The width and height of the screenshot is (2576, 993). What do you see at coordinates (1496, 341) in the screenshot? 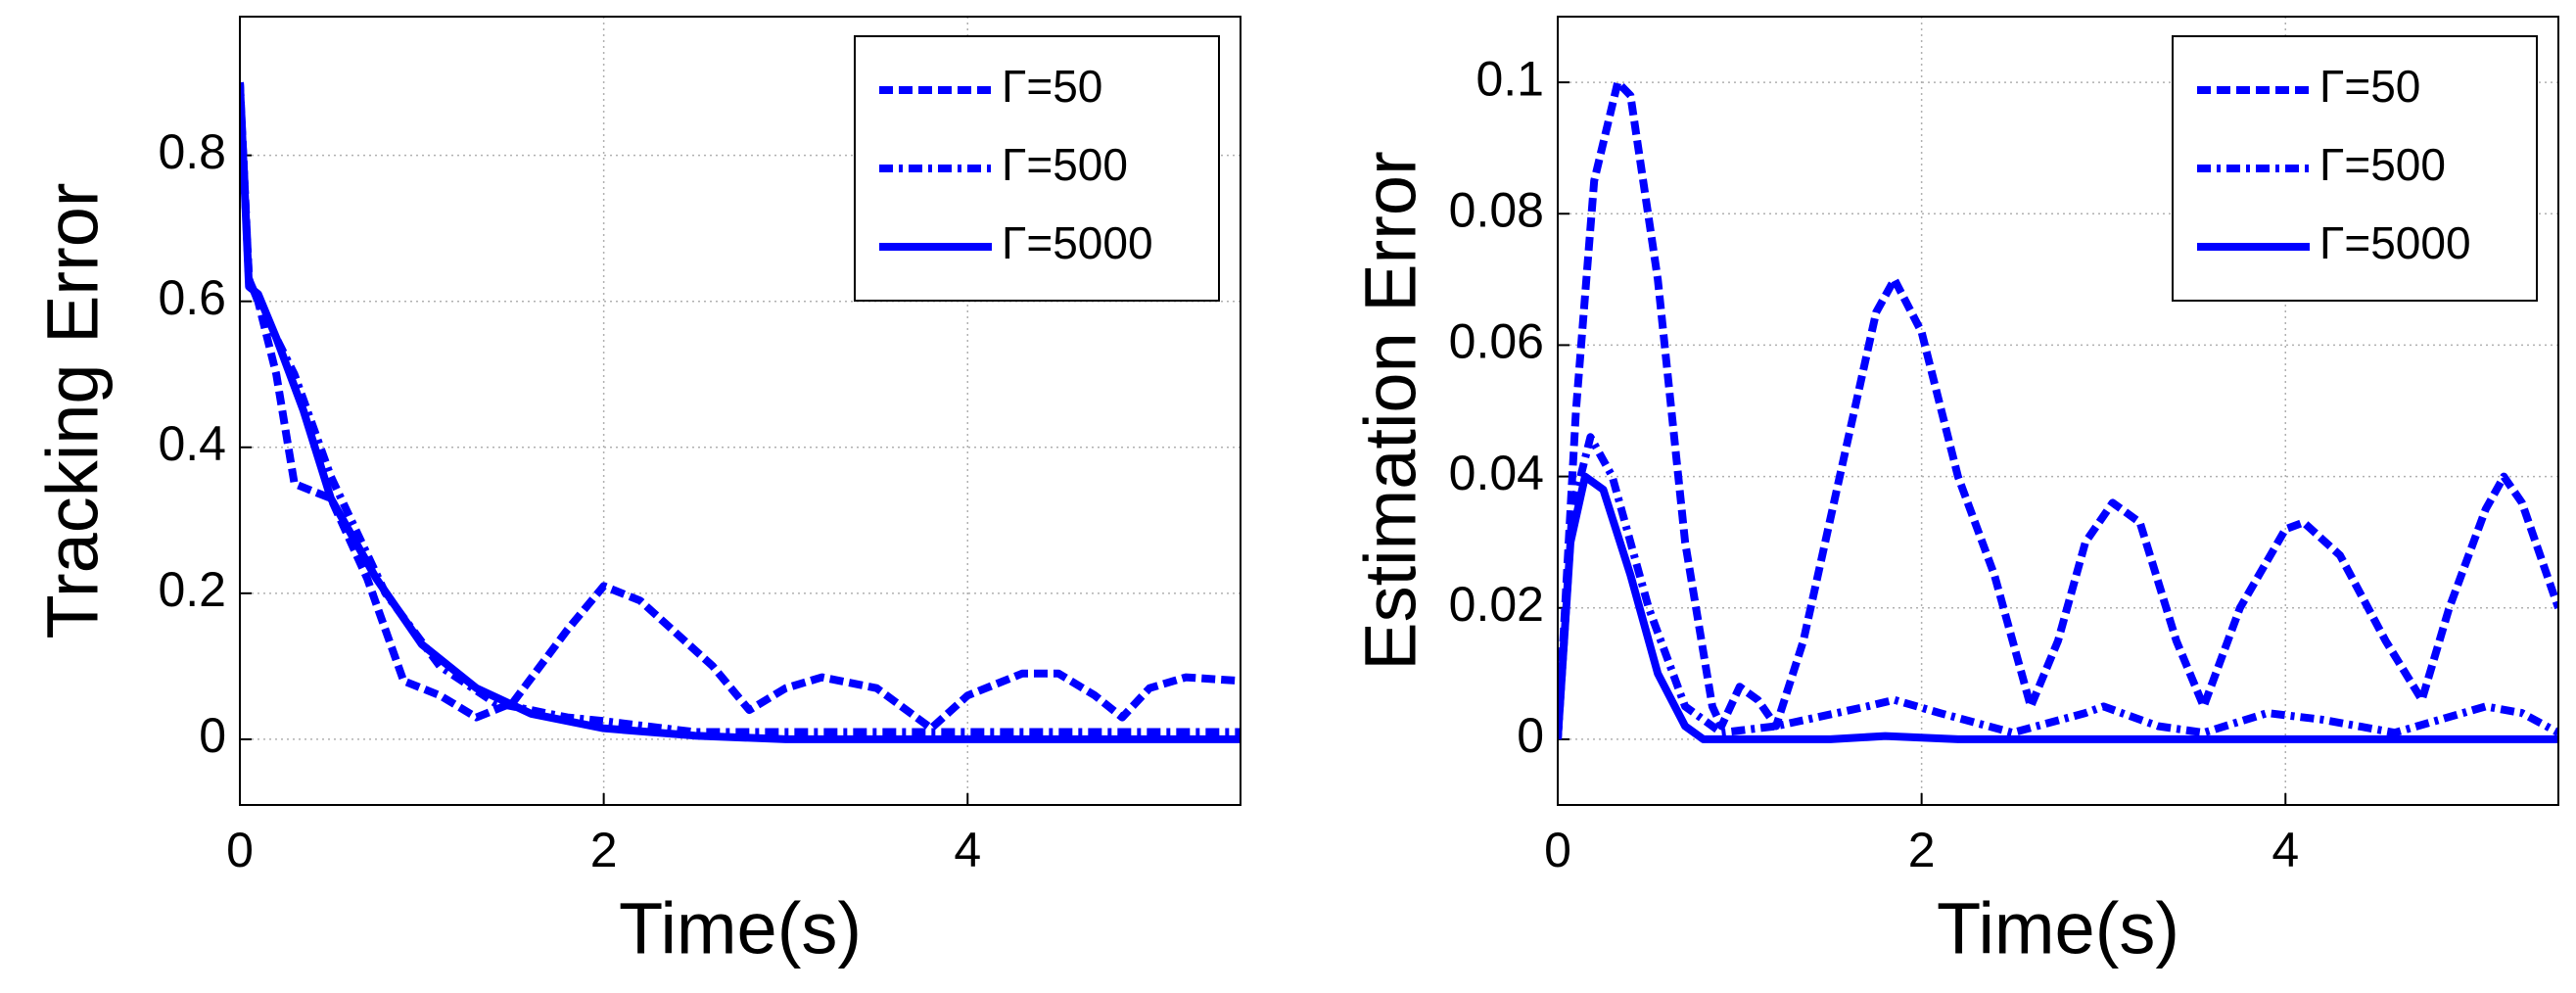
I see `y-tick-label: 0.06` at bounding box center [1496, 341].